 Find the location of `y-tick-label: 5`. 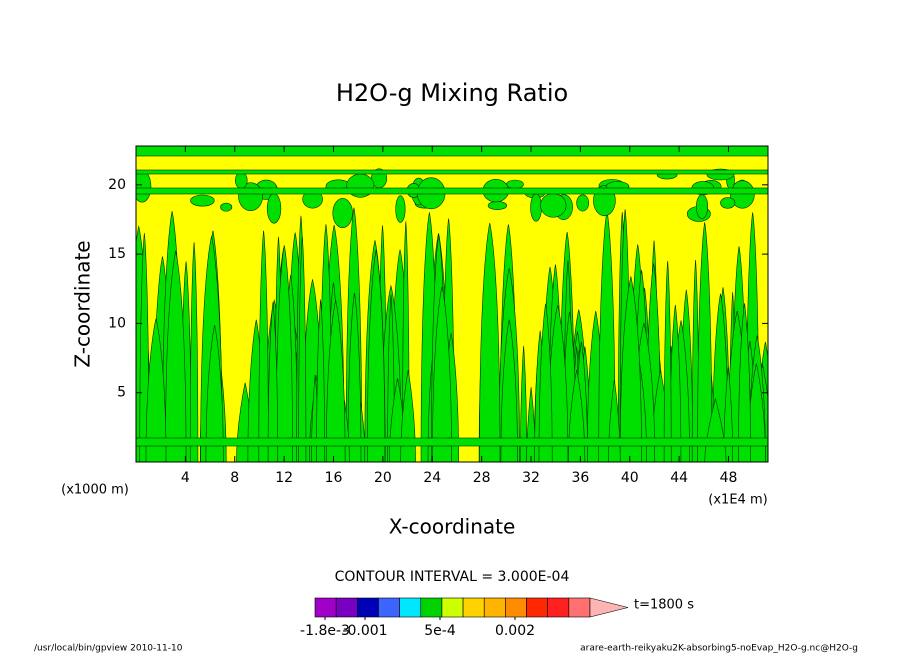

y-tick-label: 5 is located at coordinates (121, 393).